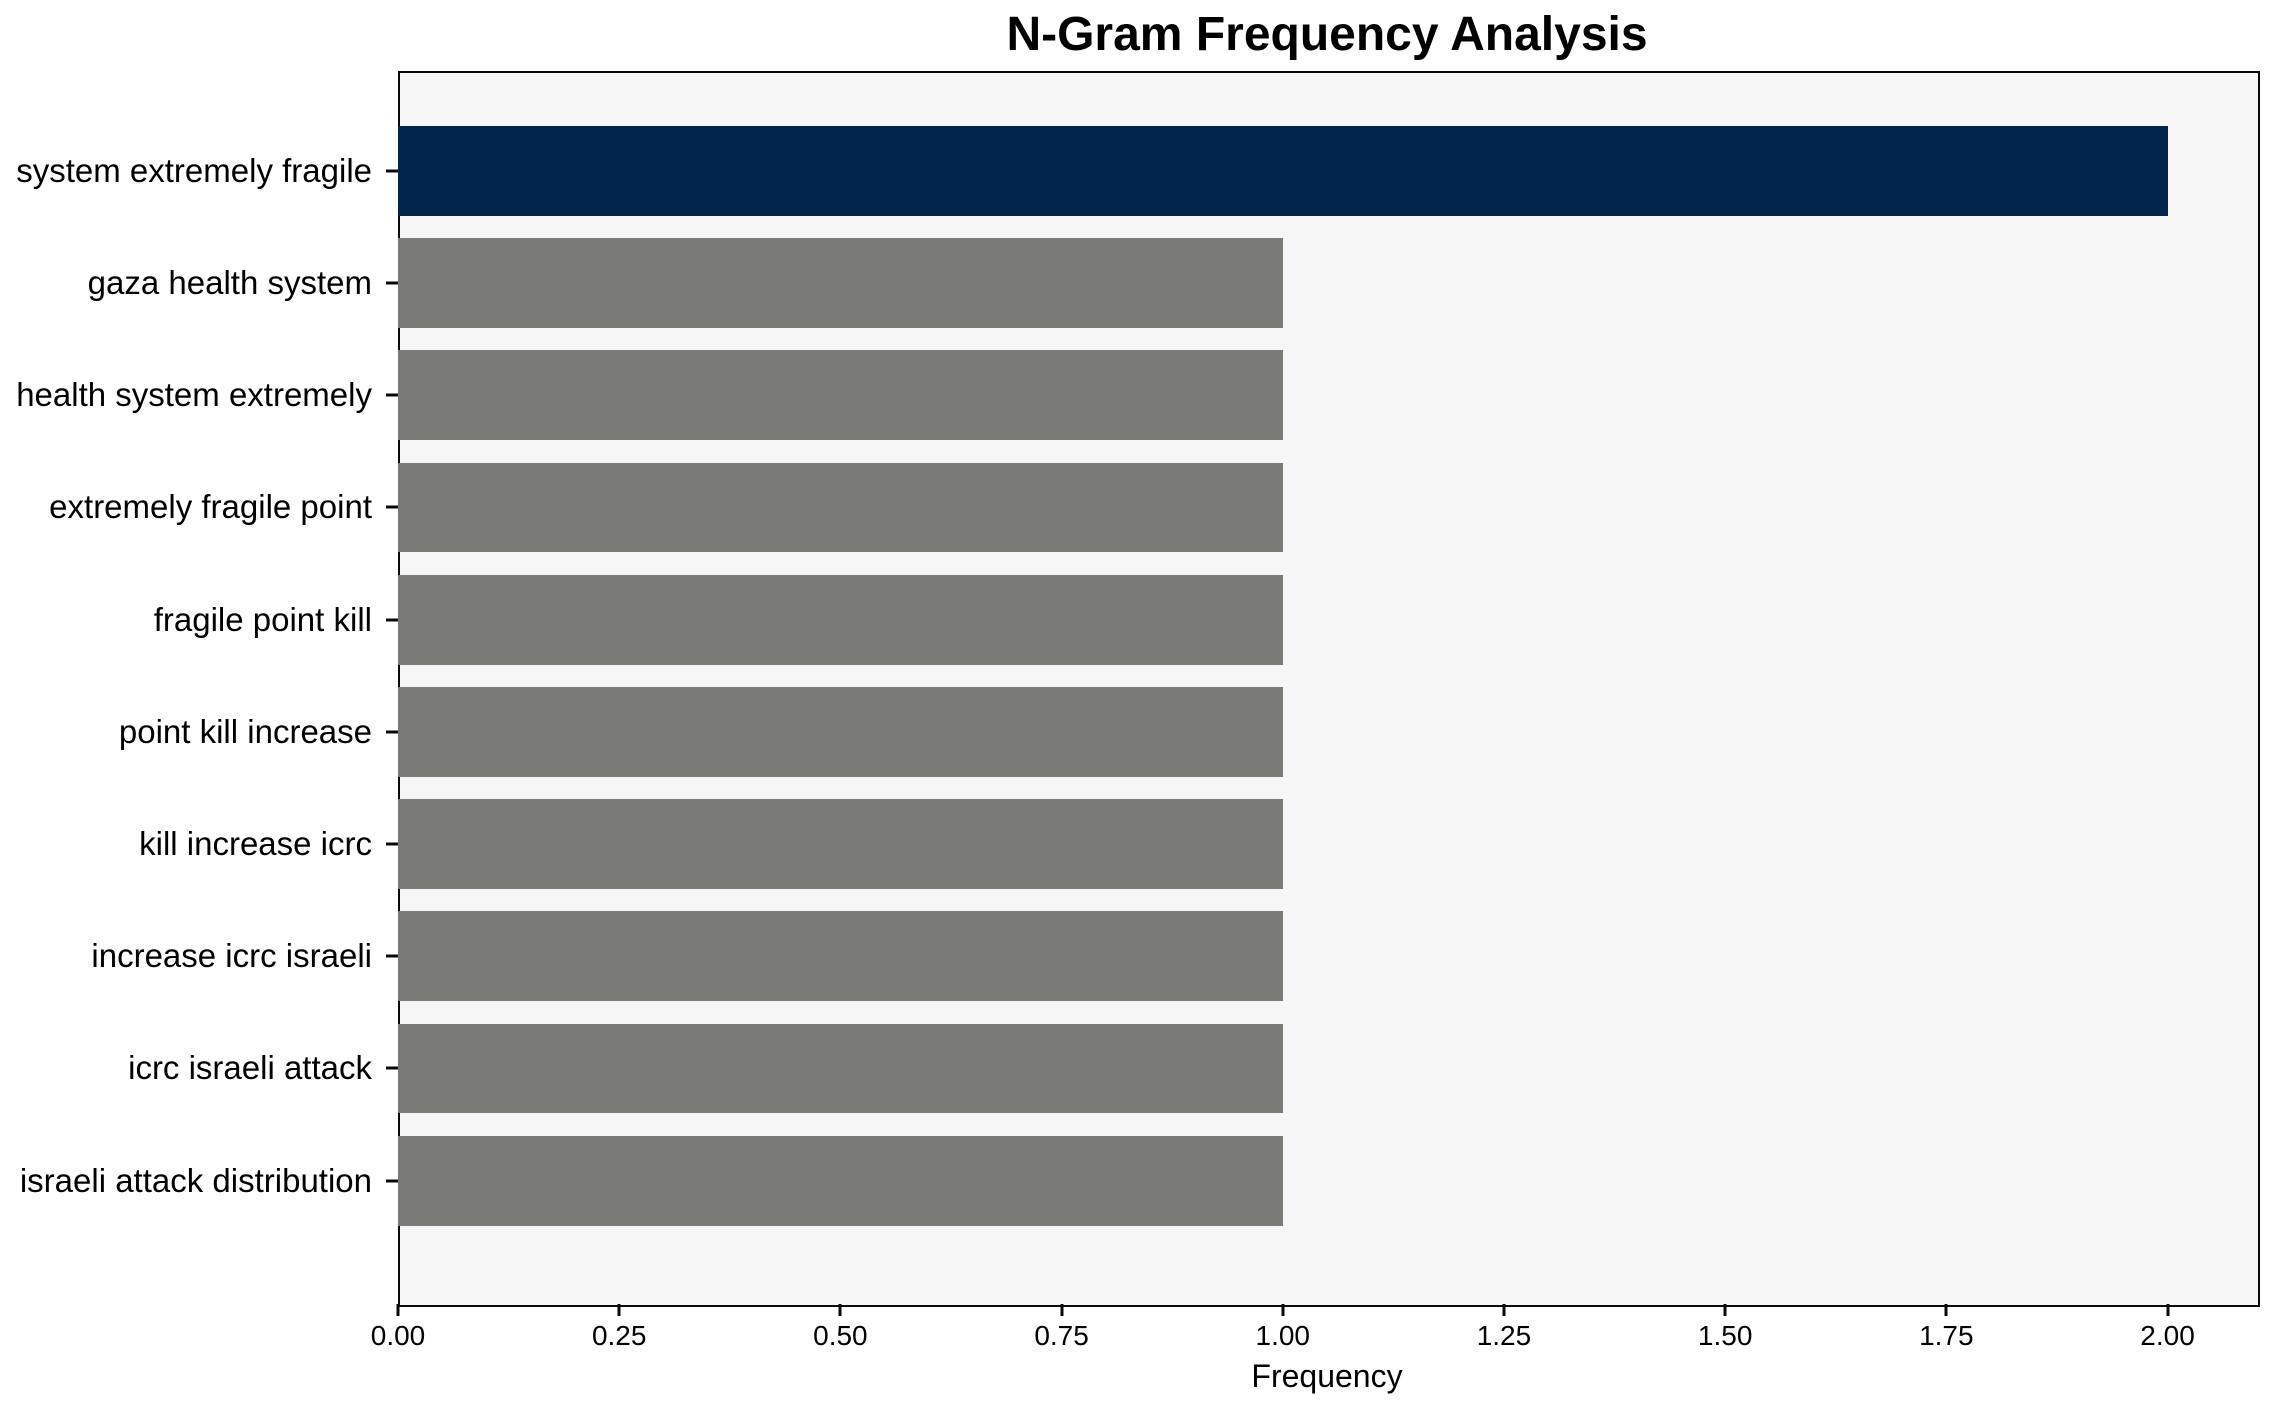 The height and width of the screenshot is (1414, 2279). I want to click on y-tick-label: fragile point kill, so click(262, 619).